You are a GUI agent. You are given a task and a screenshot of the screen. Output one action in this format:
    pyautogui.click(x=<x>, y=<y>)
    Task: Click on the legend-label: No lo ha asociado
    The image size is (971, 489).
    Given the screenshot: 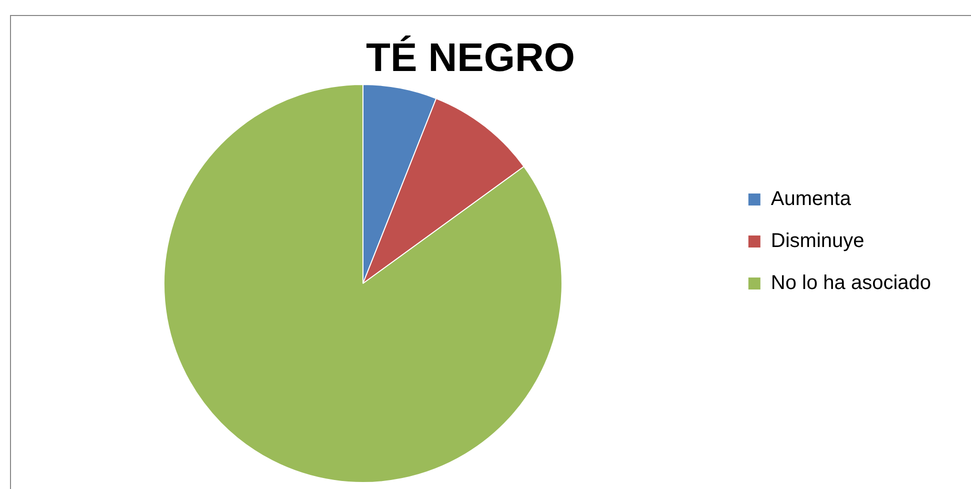 What is the action you would take?
    pyautogui.click(x=850, y=283)
    